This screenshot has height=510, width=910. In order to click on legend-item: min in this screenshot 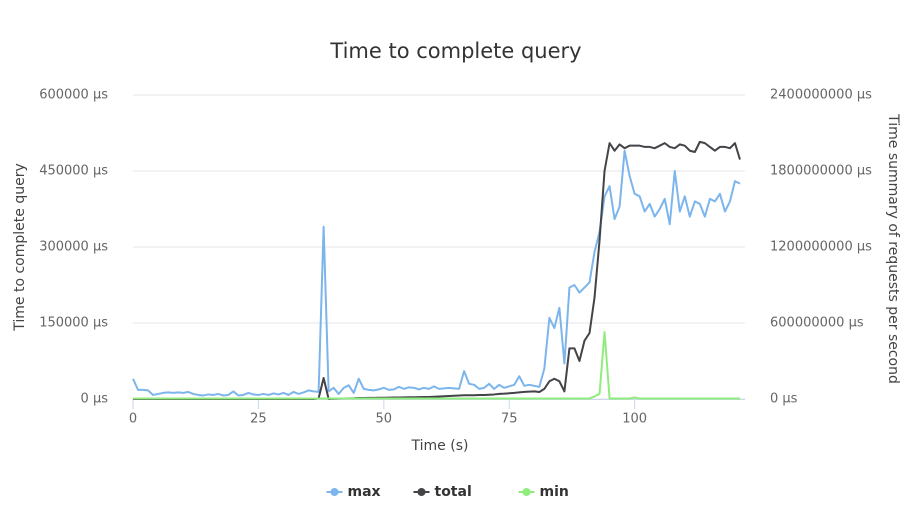, I will do `click(543, 492)`.